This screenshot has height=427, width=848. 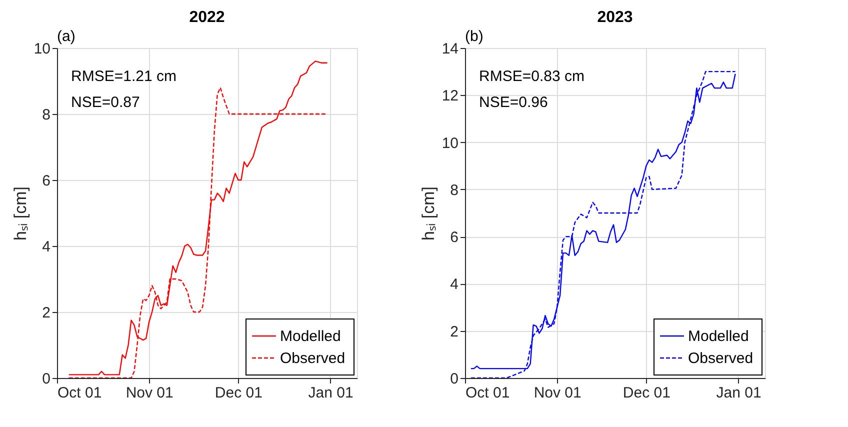 What do you see at coordinates (450, 49) in the screenshot?
I see `y-tick-label: 14` at bounding box center [450, 49].